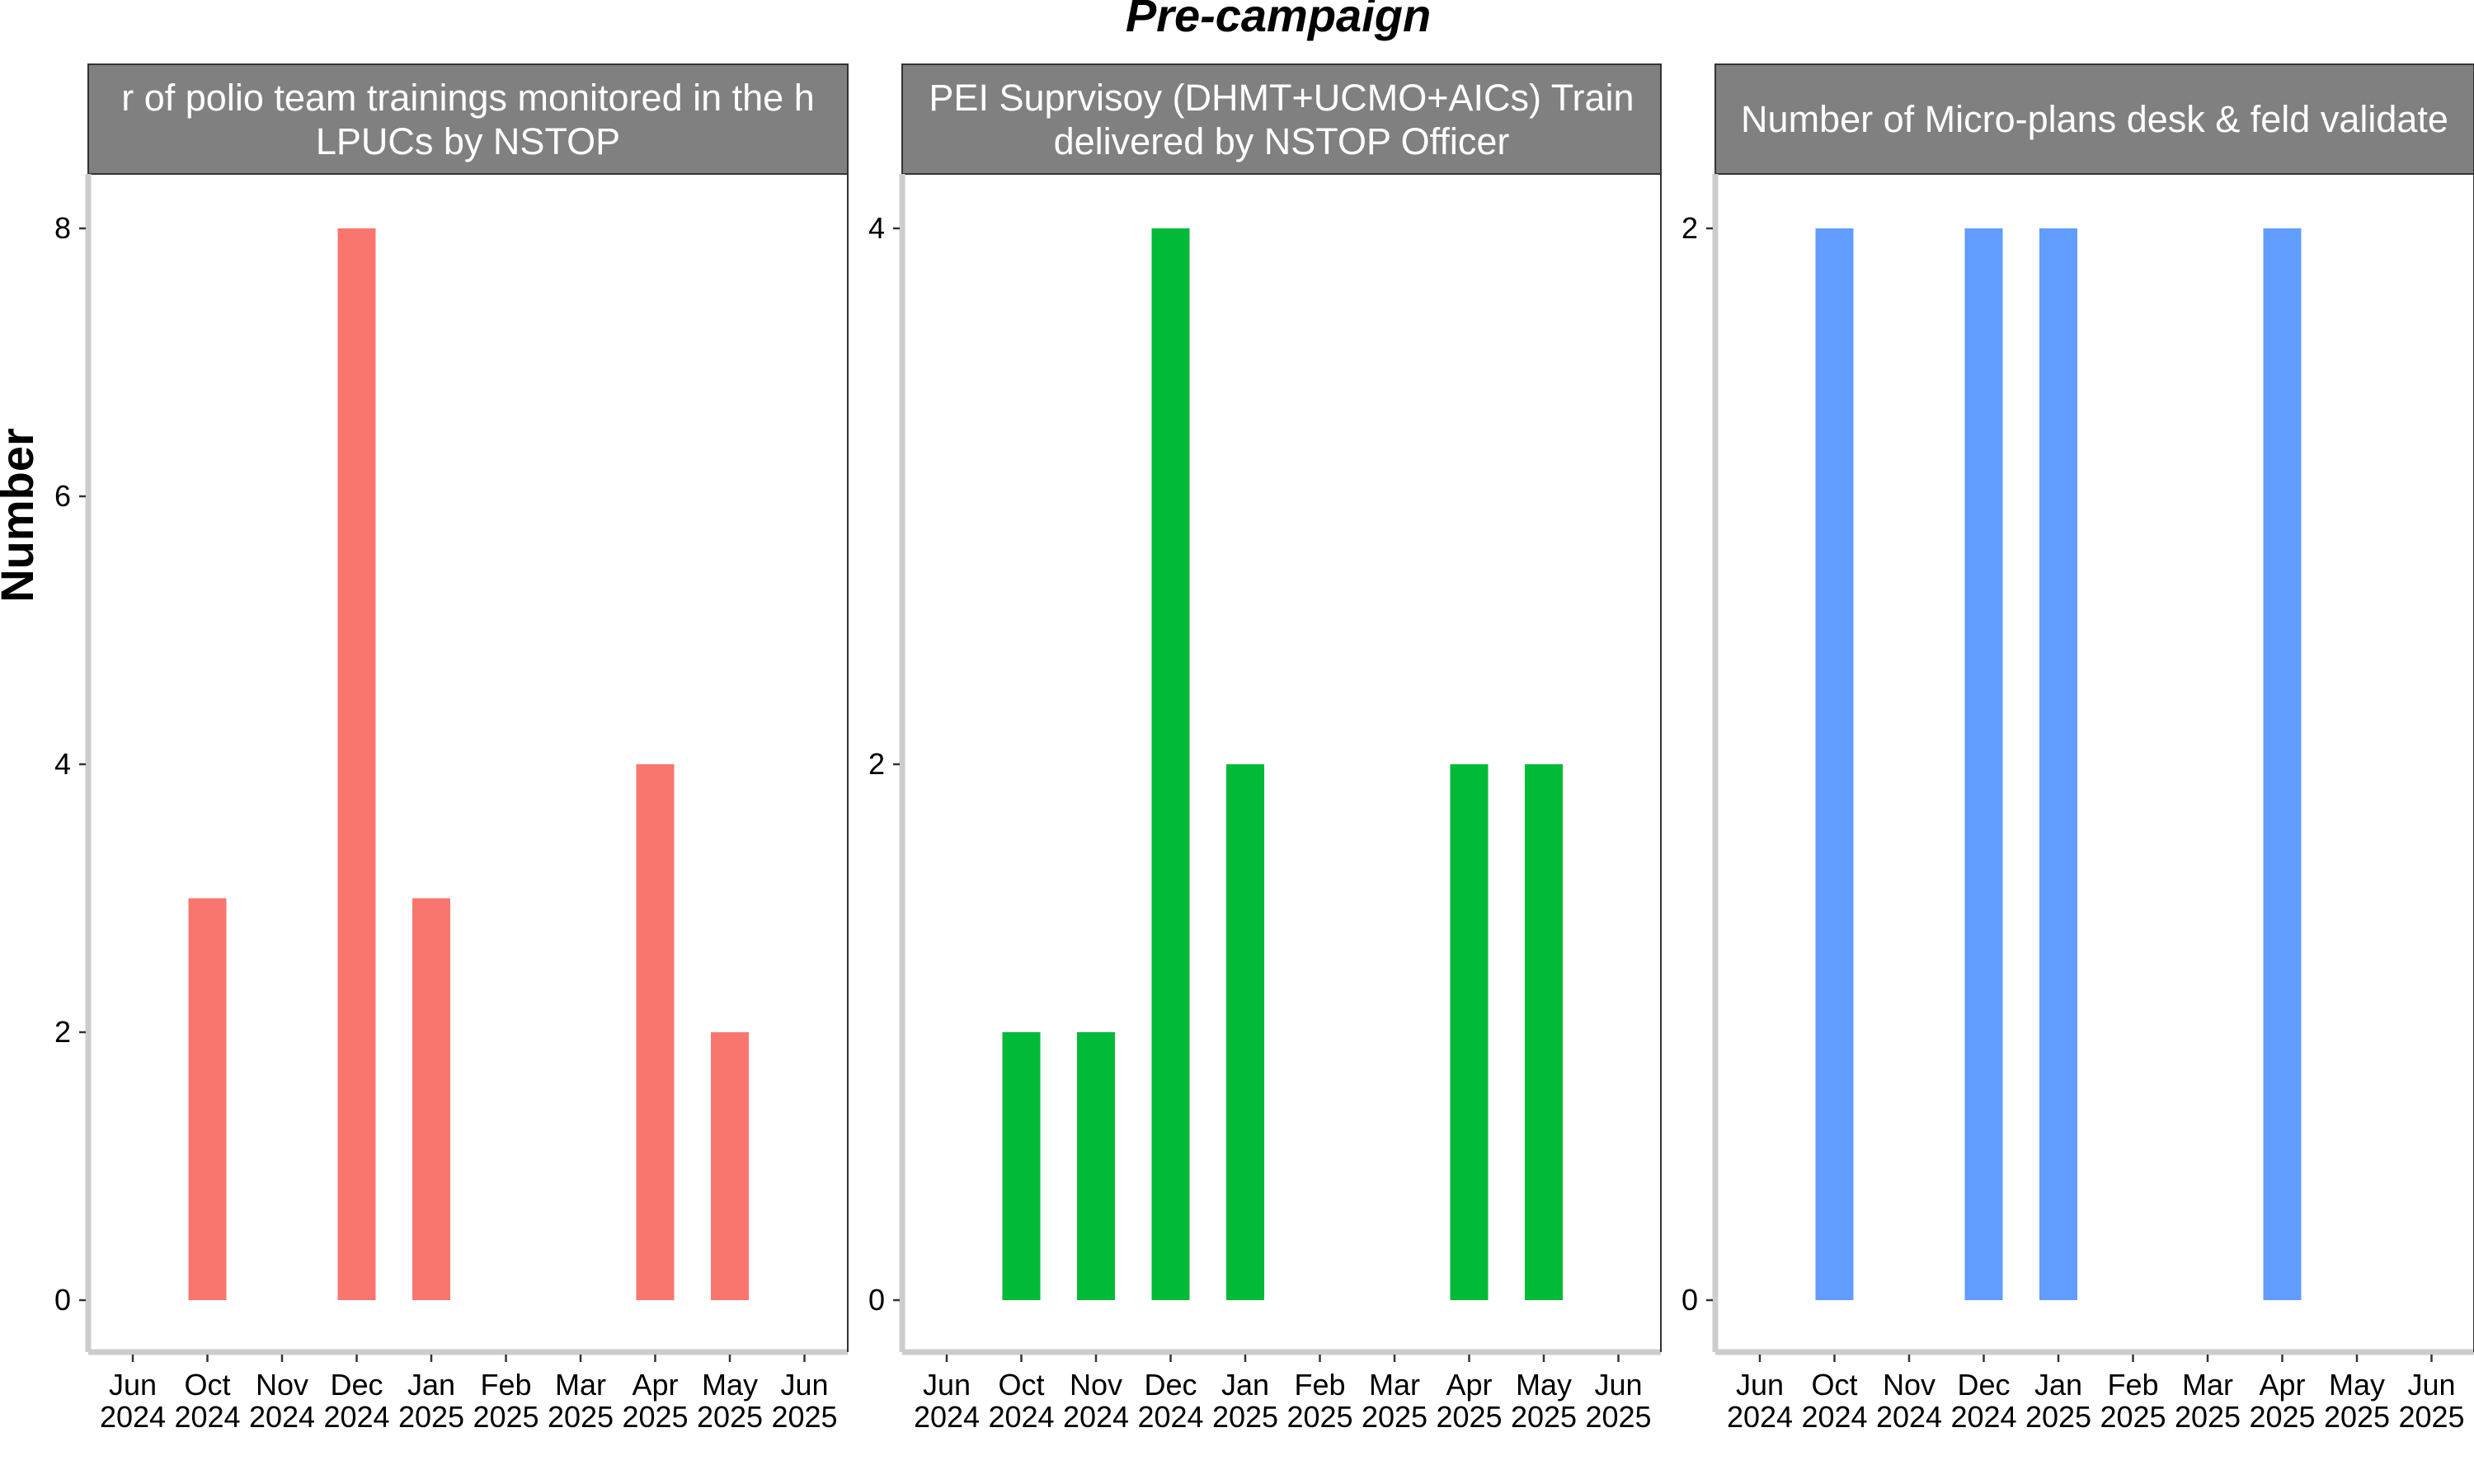  What do you see at coordinates (62, 496) in the screenshot?
I see `y-tick-label: 6` at bounding box center [62, 496].